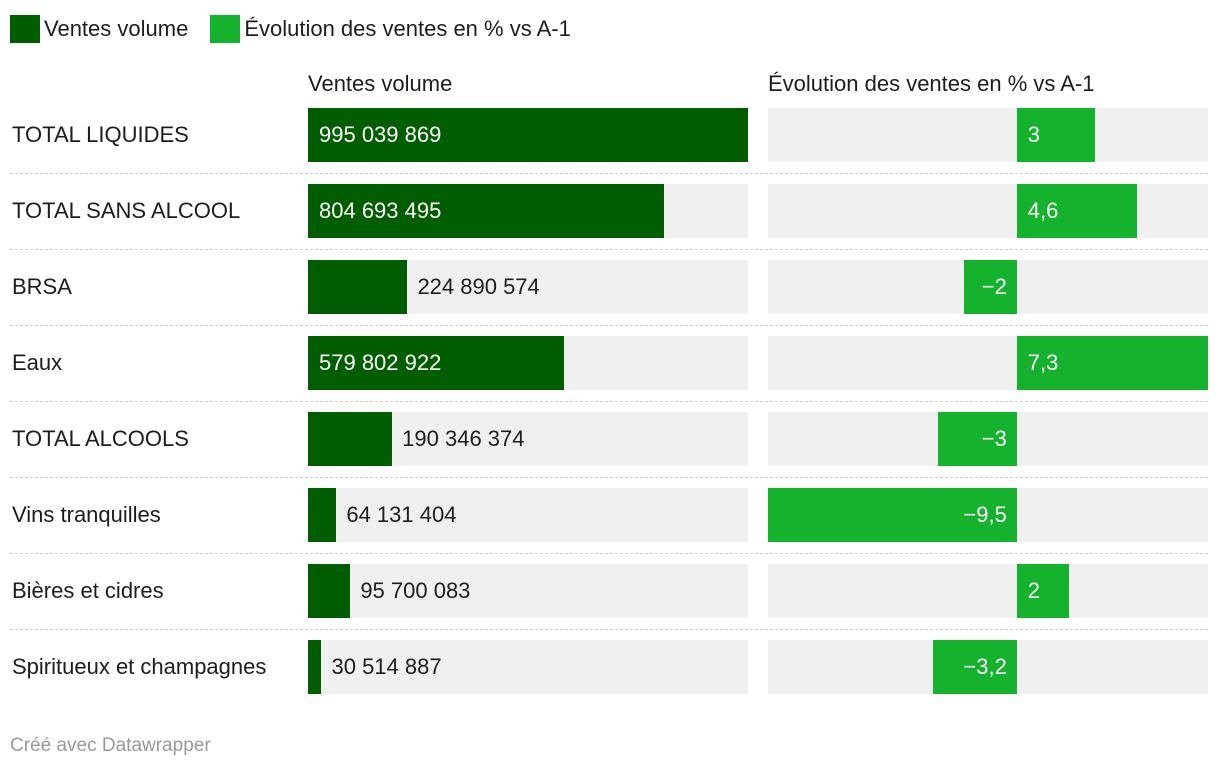 The height and width of the screenshot is (770, 1220). What do you see at coordinates (380, 83) in the screenshot?
I see `column-header-volume: Ventes volume` at bounding box center [380, 83].